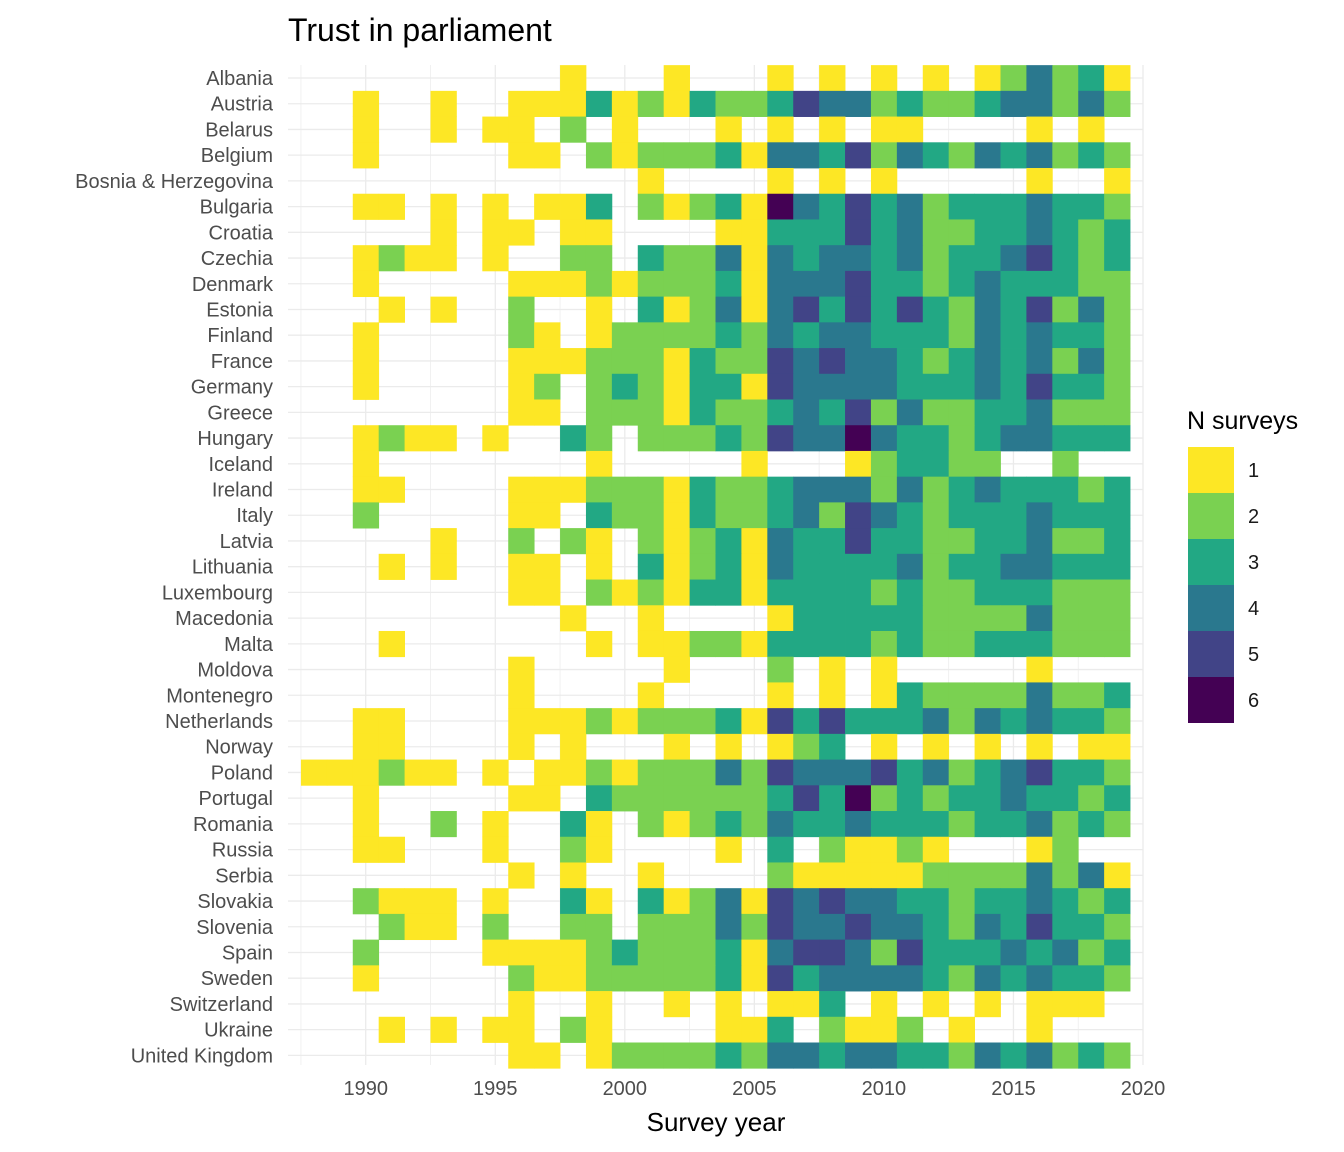 The width and height of the screenshot is (1344, 1152). Describe the element at coordinates (224, 619) in the screenshot. I see `country-label: Macedonia` at that location.